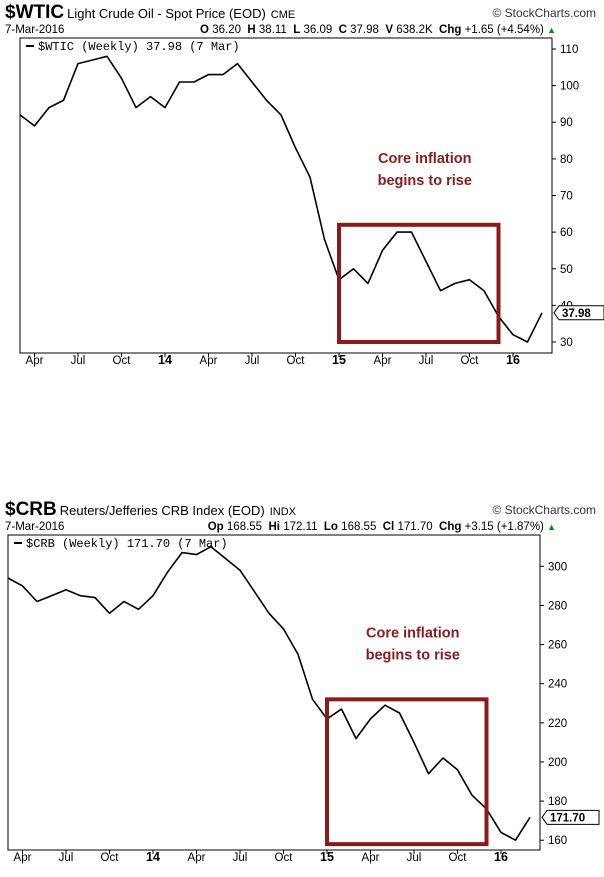  I want to click on y-tick-label: 110, so click(569, 50).